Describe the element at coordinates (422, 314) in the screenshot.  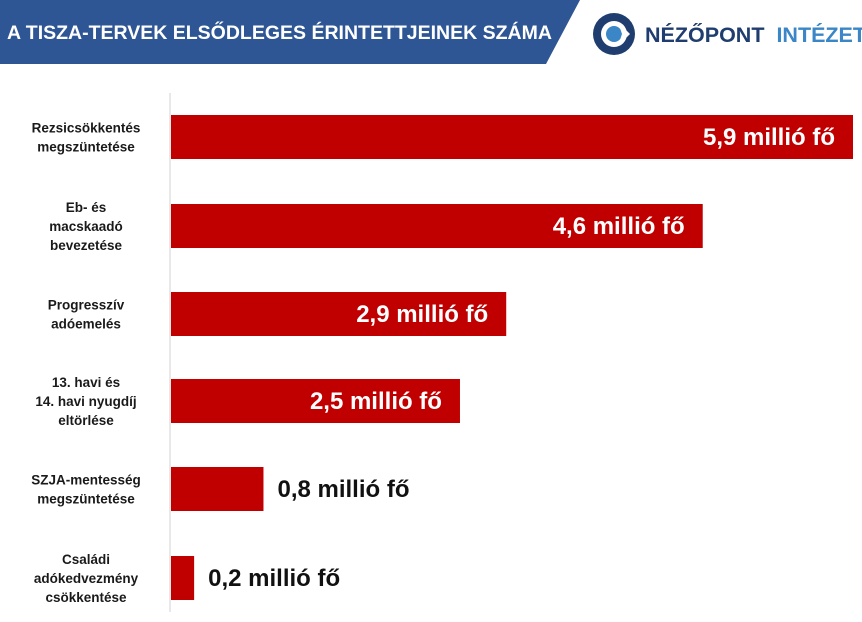
I see `data-label-2: 2,9 millió fő` at that location.